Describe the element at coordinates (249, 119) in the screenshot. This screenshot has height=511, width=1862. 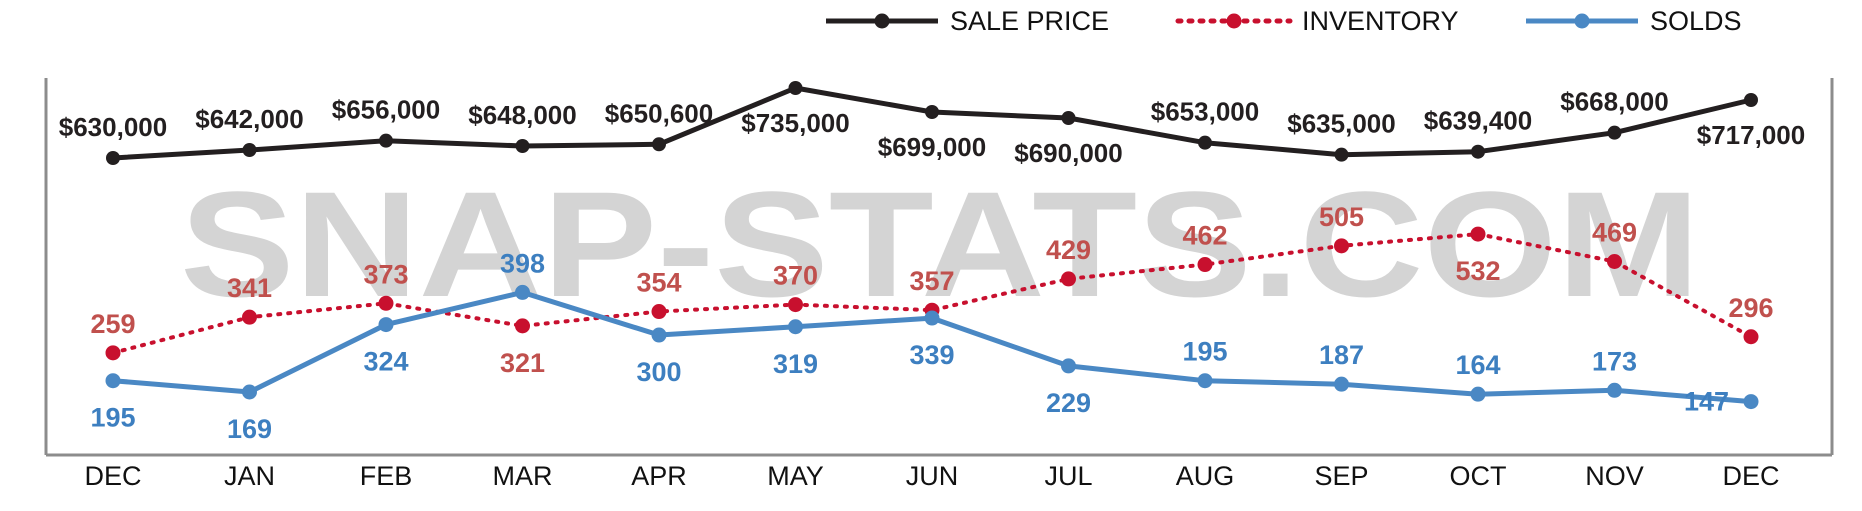
I see `data-label: $642,000` at that location.